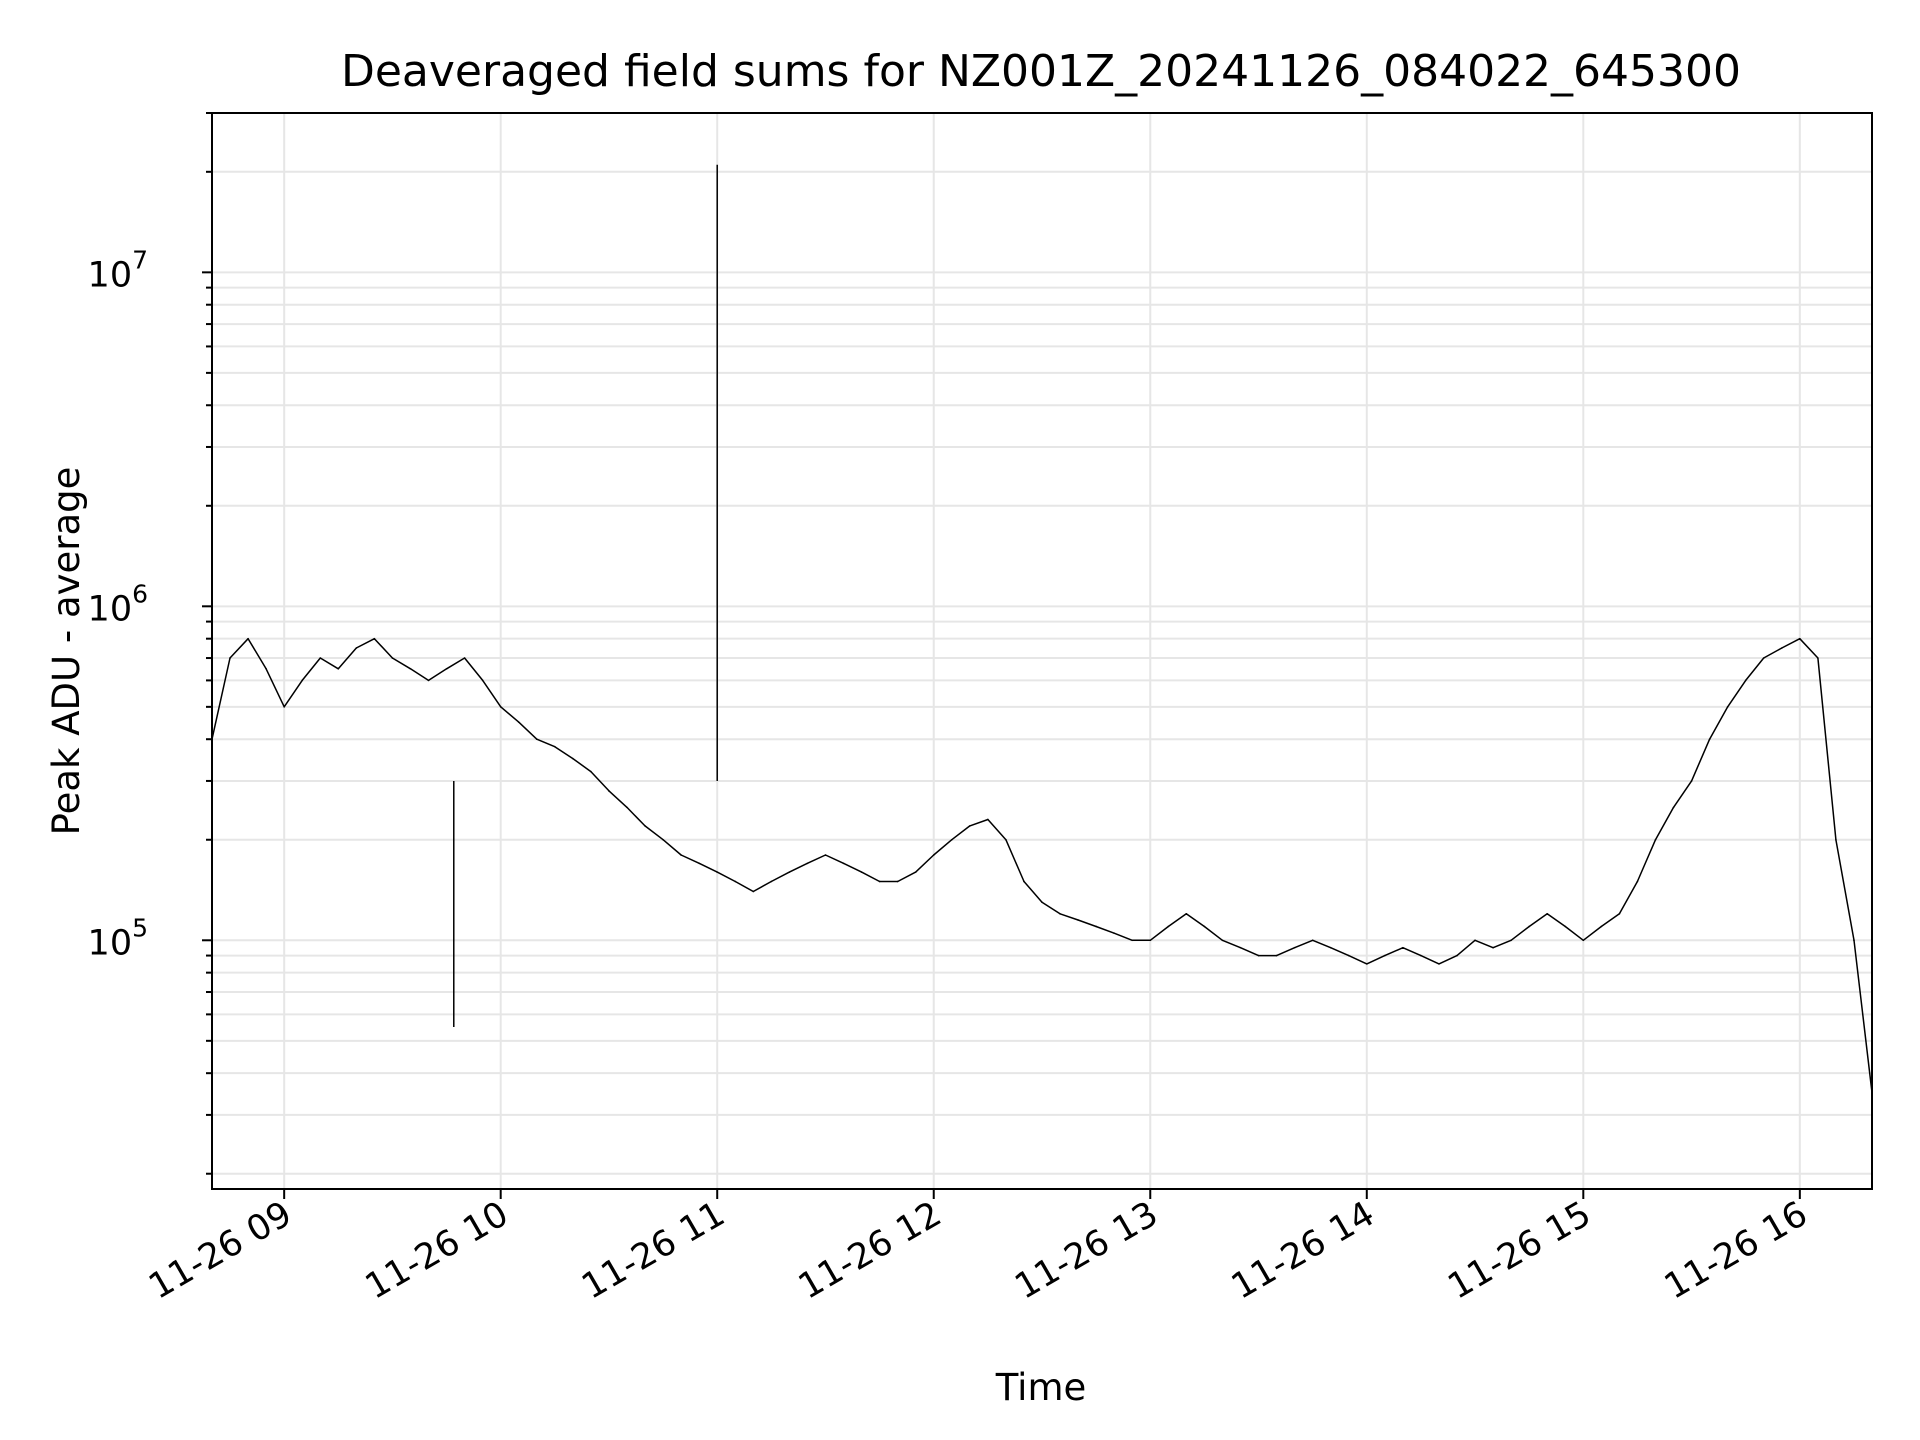  I want to click on x-tick-label: 11-26 15, so click(1520, 1250).